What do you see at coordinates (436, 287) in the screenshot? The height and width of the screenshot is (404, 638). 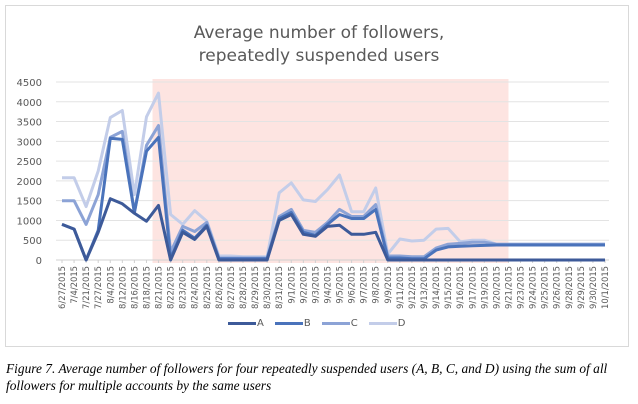 I see `x-tick-label: 9/14/2015` at bounding box center [436, 287].